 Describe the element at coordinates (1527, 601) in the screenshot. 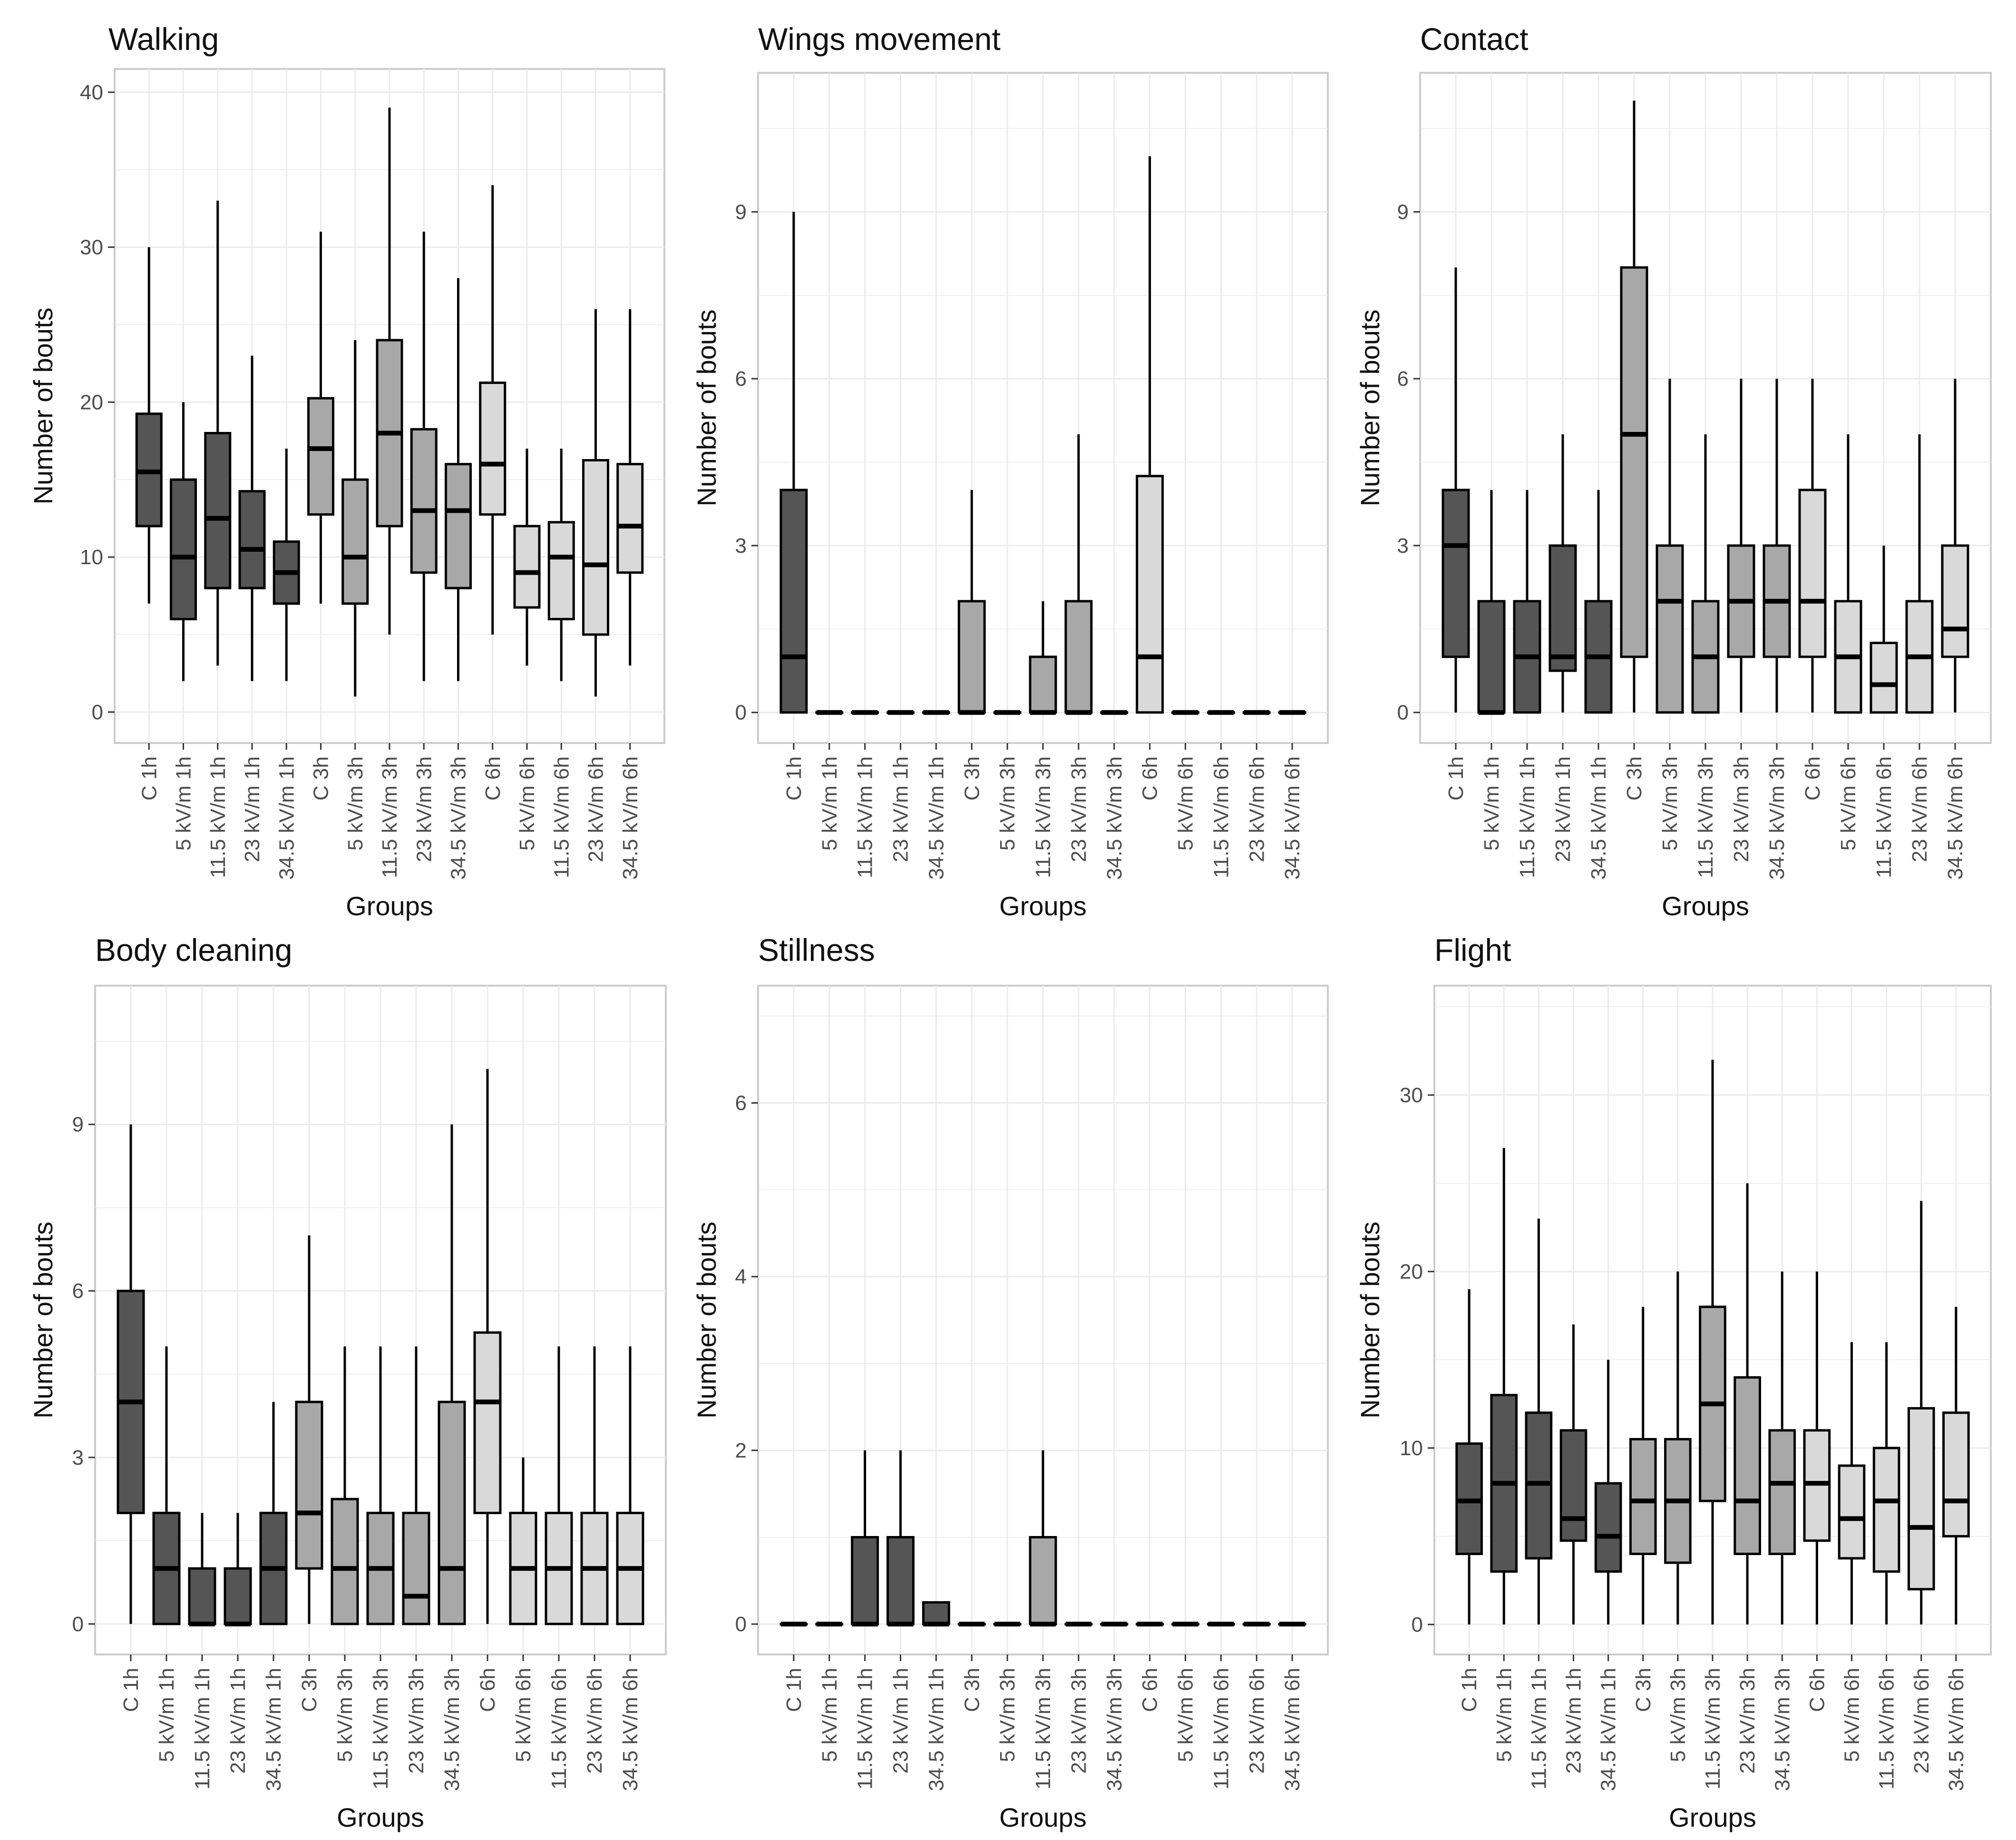

I see `box-11-5-kv-m-1h` at that location.